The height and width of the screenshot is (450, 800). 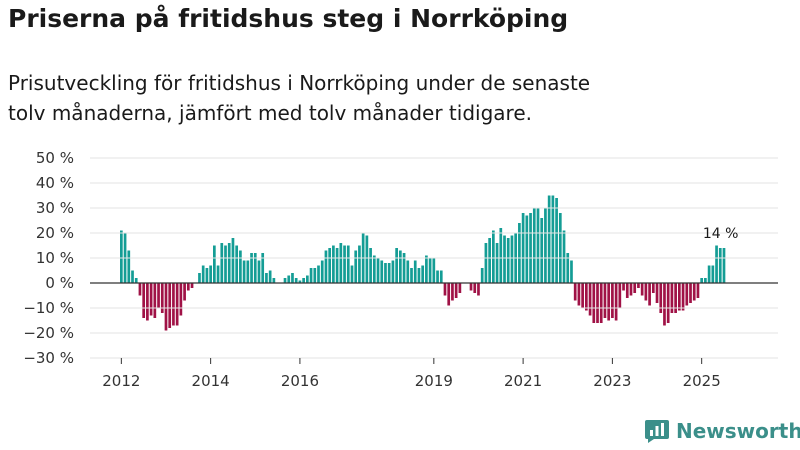 What do you see at coordinates (211, 381) in the screenshot?
I see `x-tick-label: 2014` at bounding box center [211, 381].